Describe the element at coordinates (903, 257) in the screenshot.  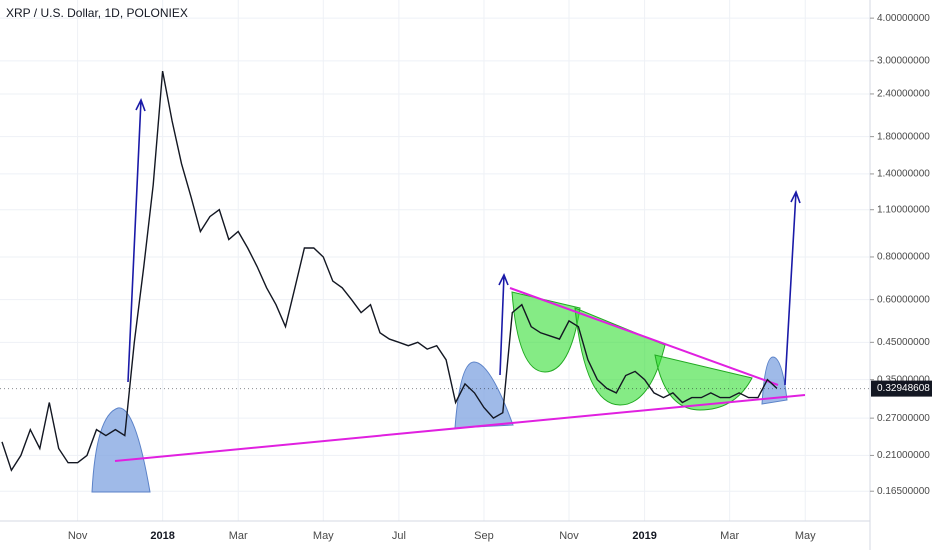
I see `y-tick-label: 0.80000000` at that location.